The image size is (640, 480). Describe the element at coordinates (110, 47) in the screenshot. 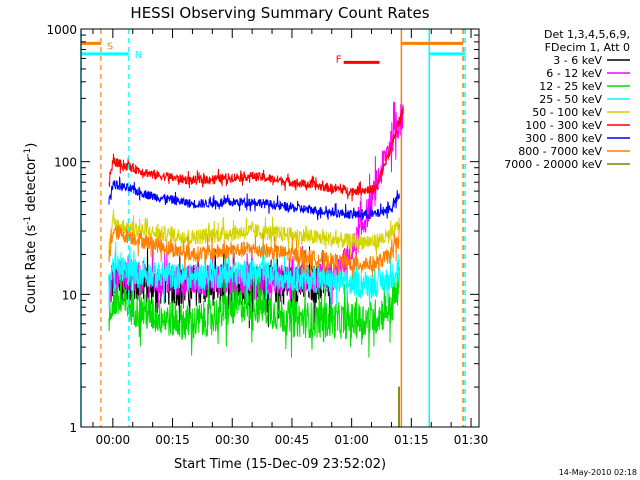

I see `flag-label-s: S` at that location.